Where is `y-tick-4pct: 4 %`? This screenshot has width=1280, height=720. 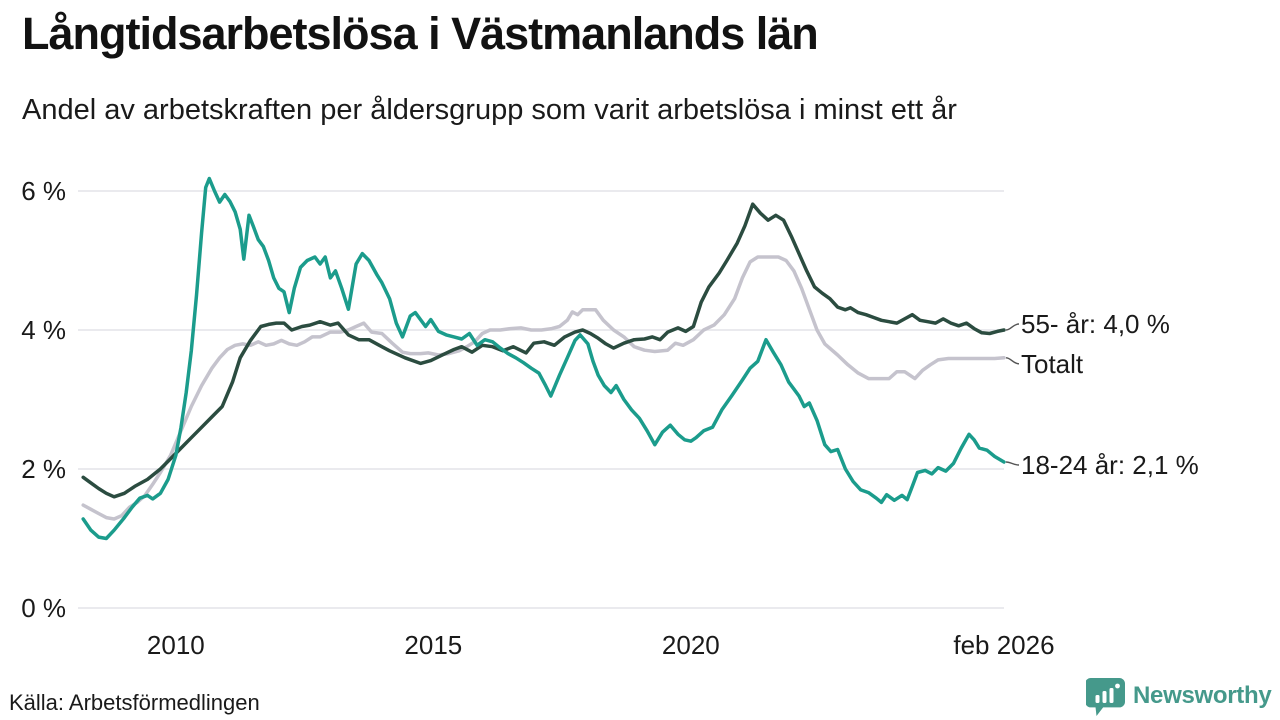
y-tick-4pct: 4 % is located at coordinates (43, 330).